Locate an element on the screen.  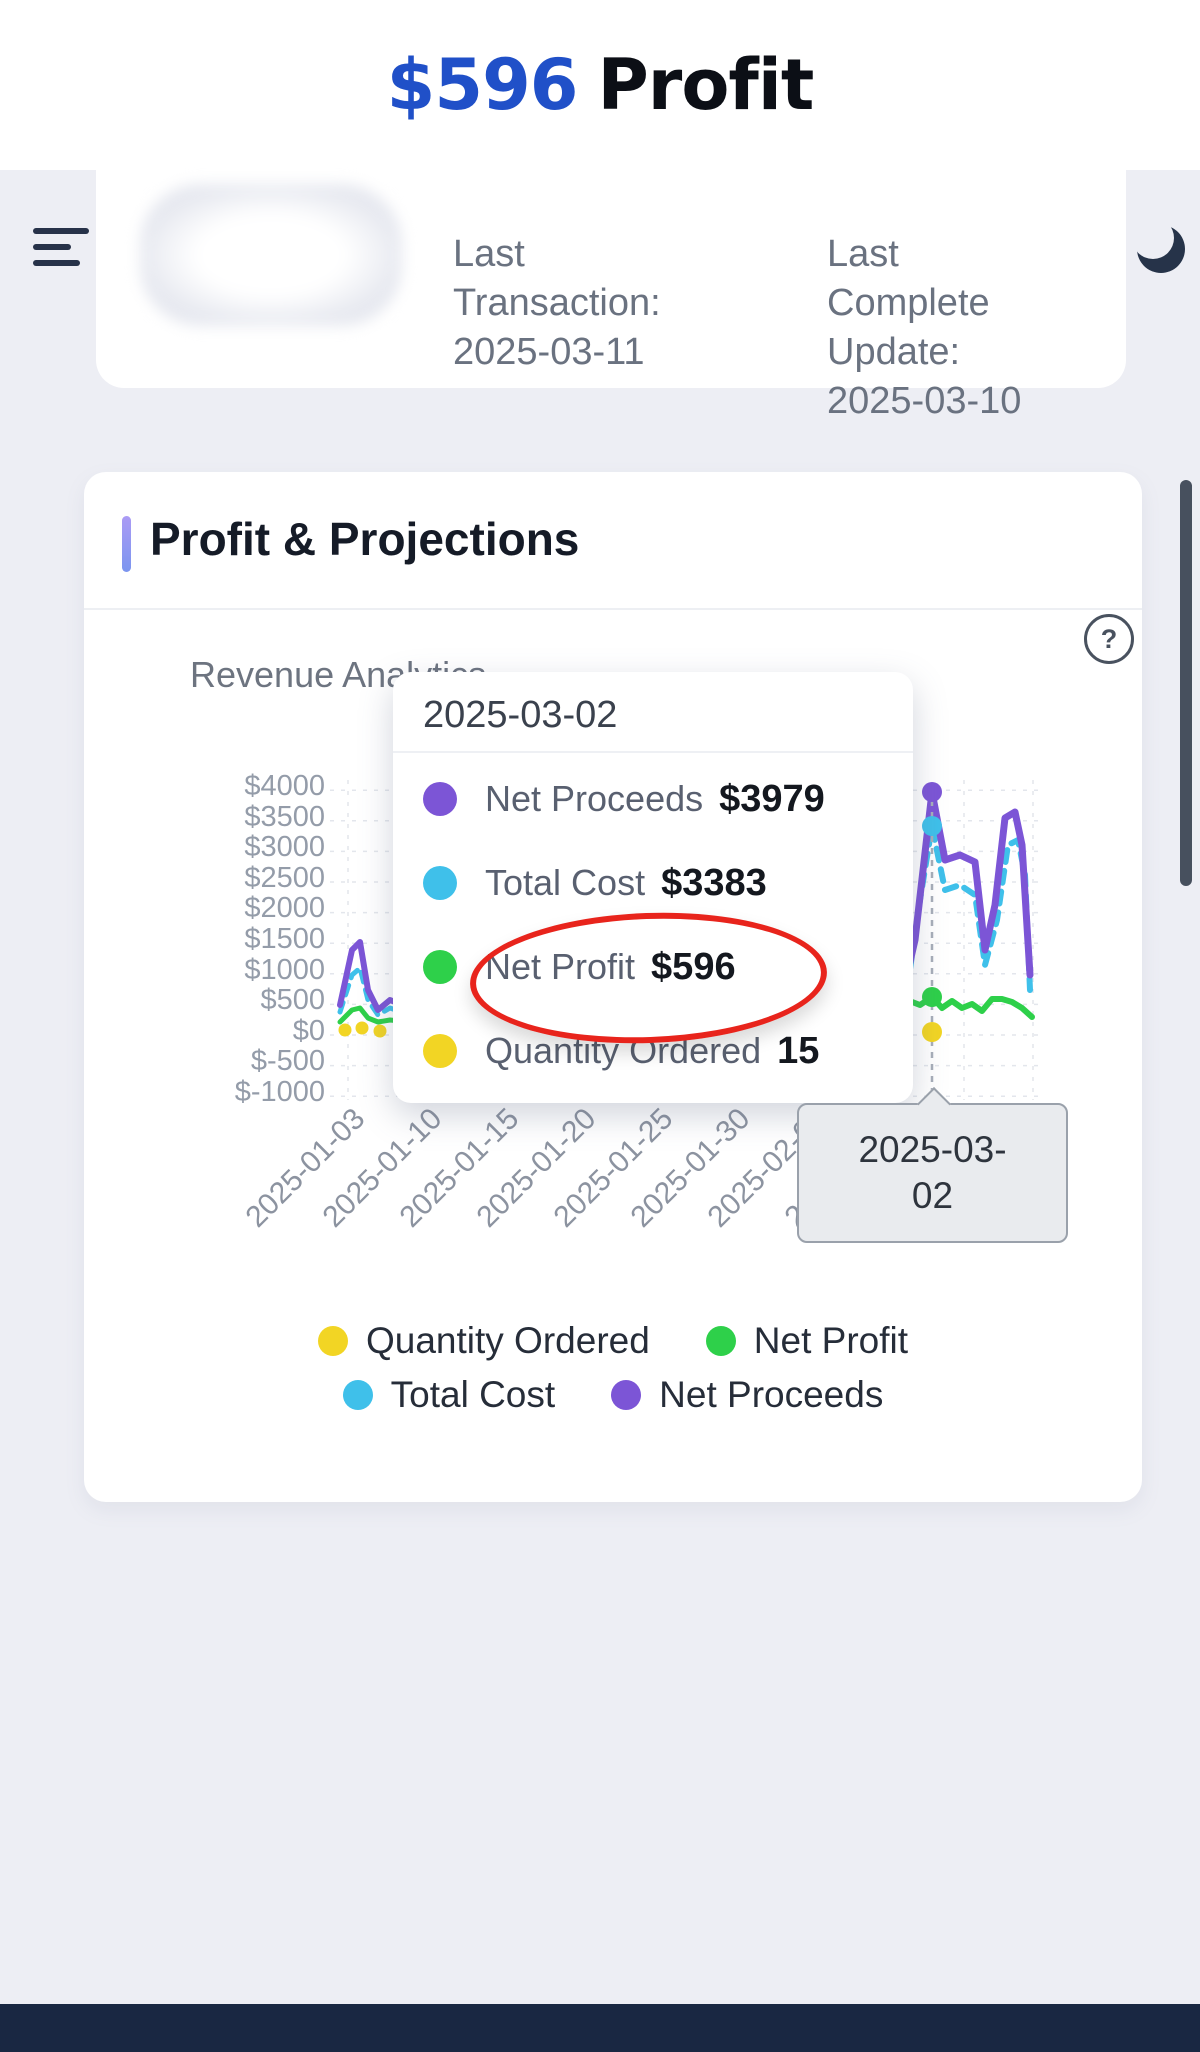
hero-profit-amount: $596 is located at coordinates (482, 85).